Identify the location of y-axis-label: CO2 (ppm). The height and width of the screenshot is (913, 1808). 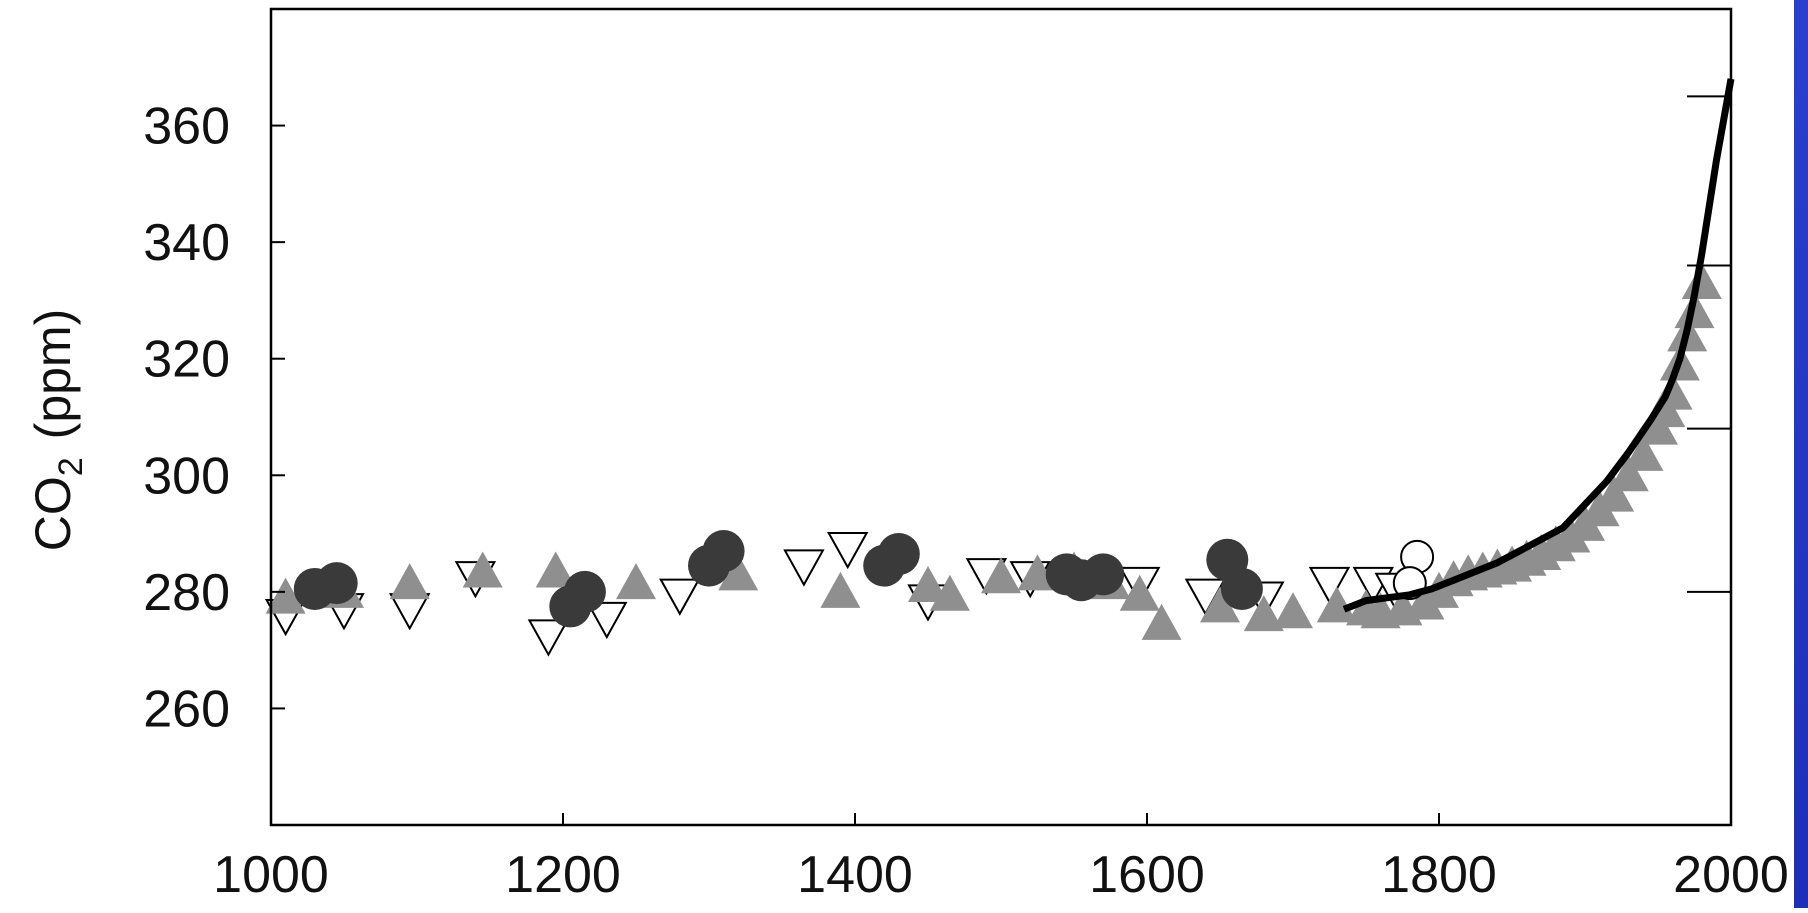
(57, 430).